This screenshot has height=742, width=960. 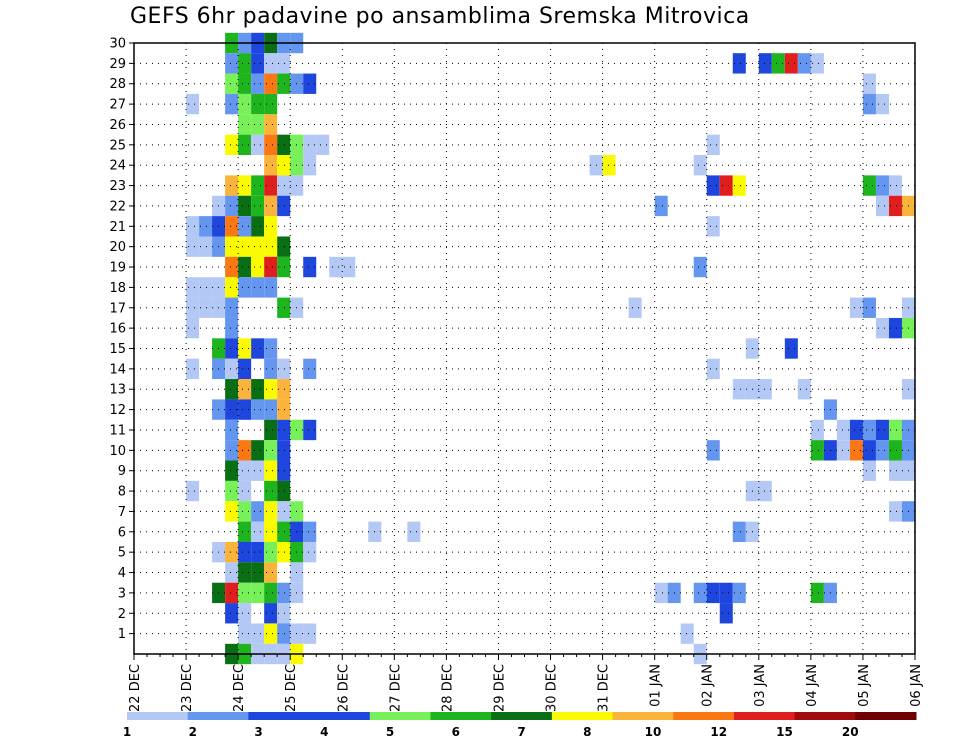 What do you see at coordinates (127, 732) in the screenshot?
I see `legend-label: 1` at bounding box center [127, 732].